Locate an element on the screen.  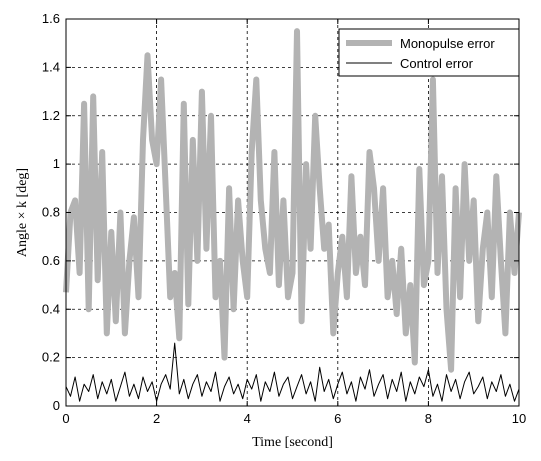
legend: Monopulse error Control error is located at coordinates (429, 52).